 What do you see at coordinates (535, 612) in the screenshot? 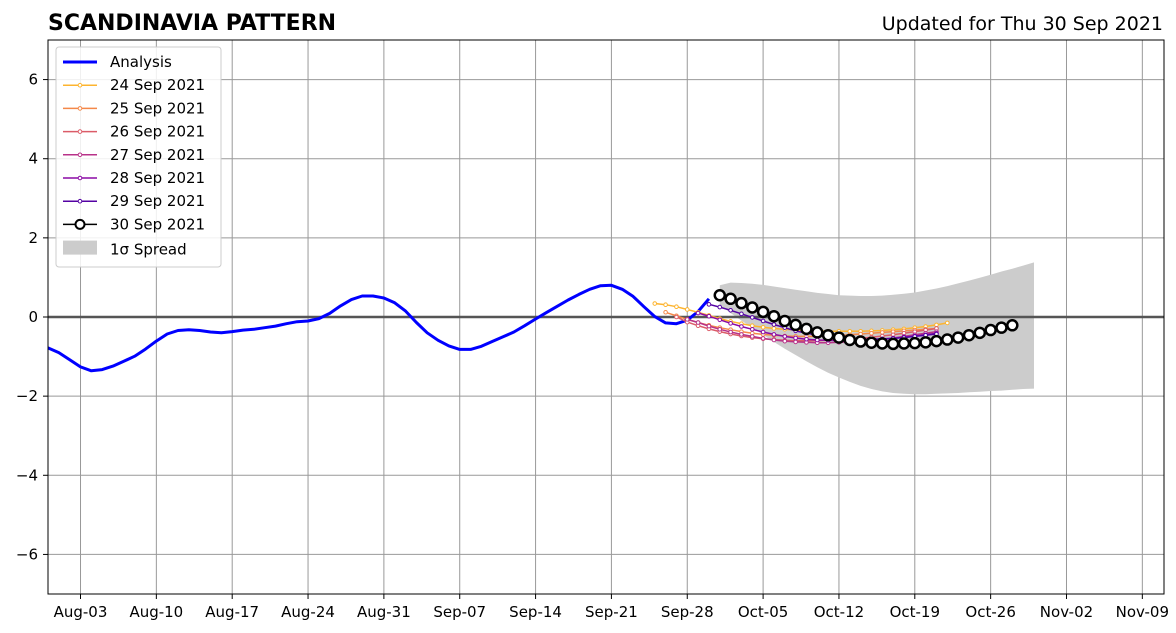
I see `x-tick-label: Sep-14` at bounding box center [535, 612].